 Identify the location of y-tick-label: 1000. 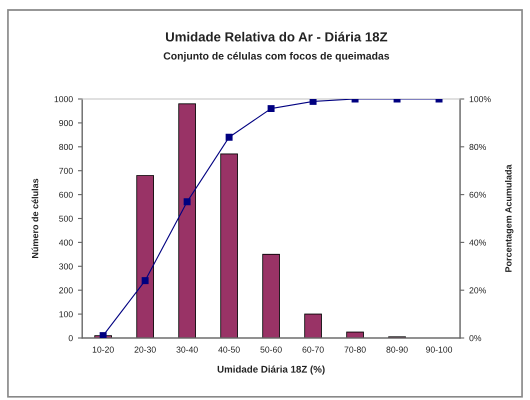
(63, 99).